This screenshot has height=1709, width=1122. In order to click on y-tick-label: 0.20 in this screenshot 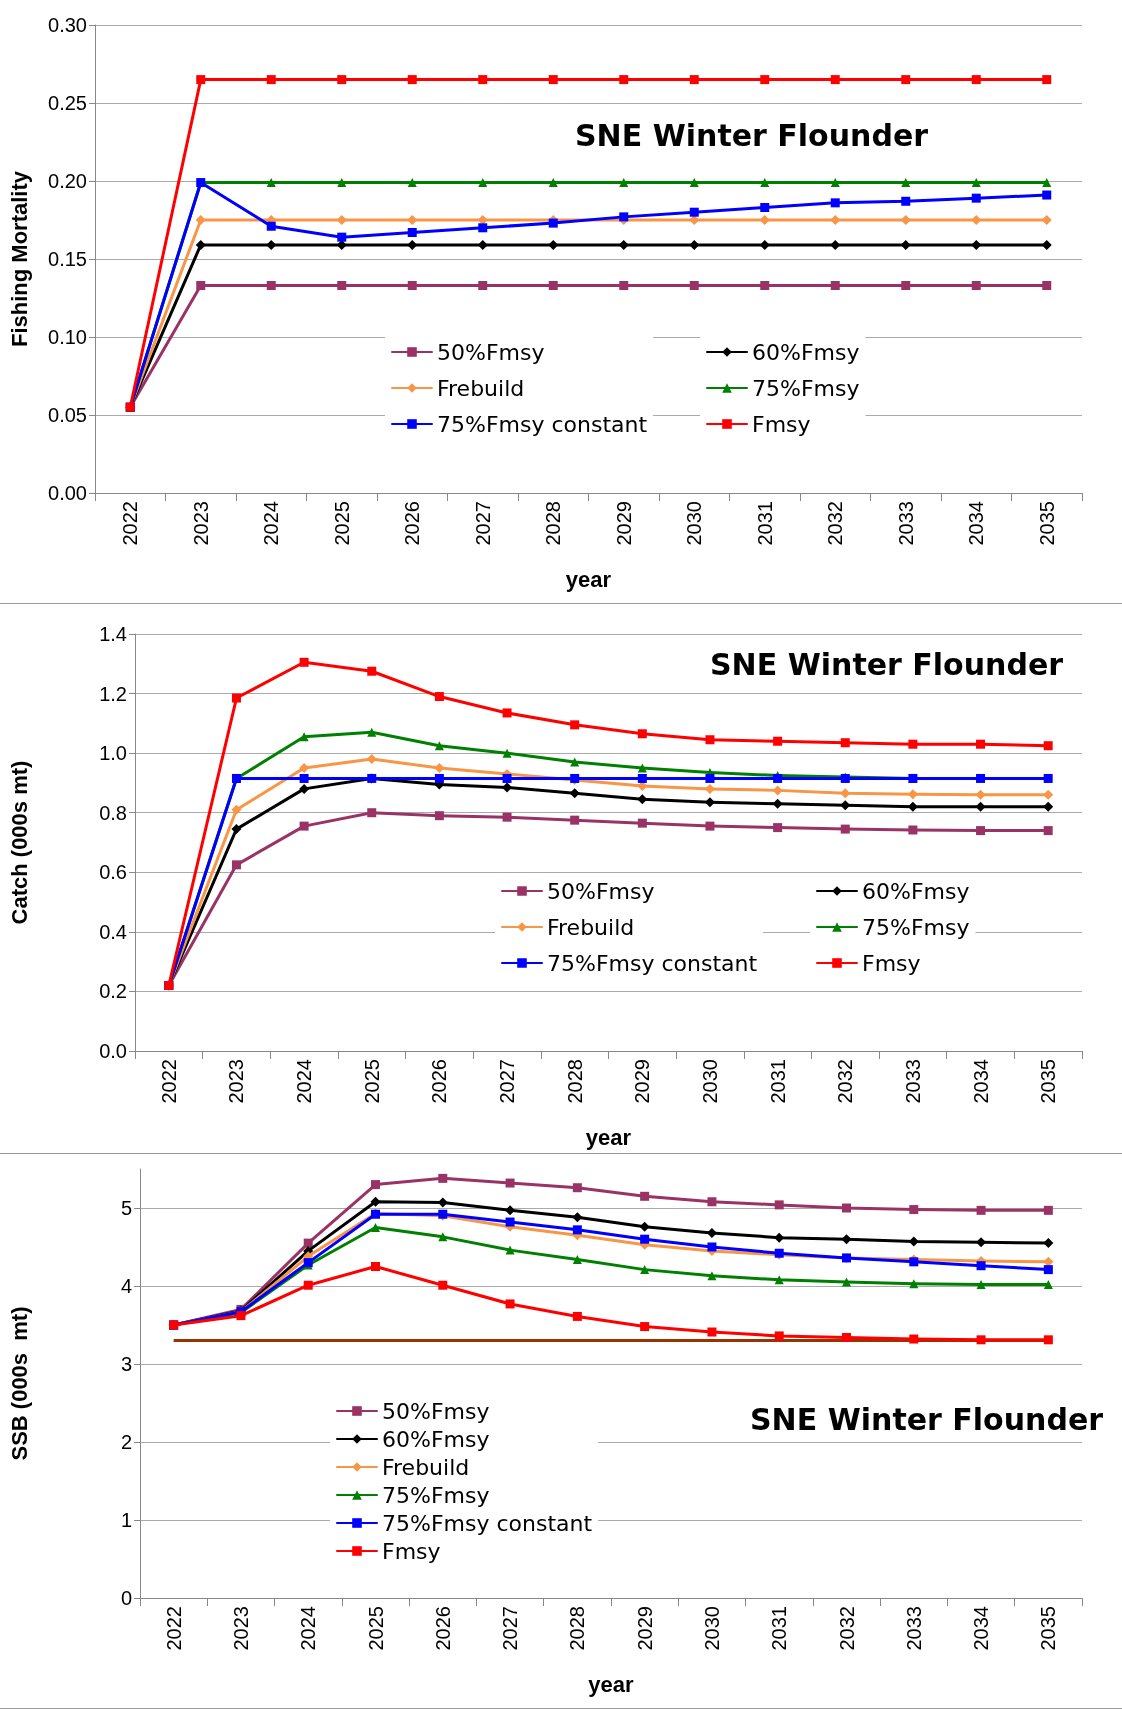, I will do `click(67, 181)`.